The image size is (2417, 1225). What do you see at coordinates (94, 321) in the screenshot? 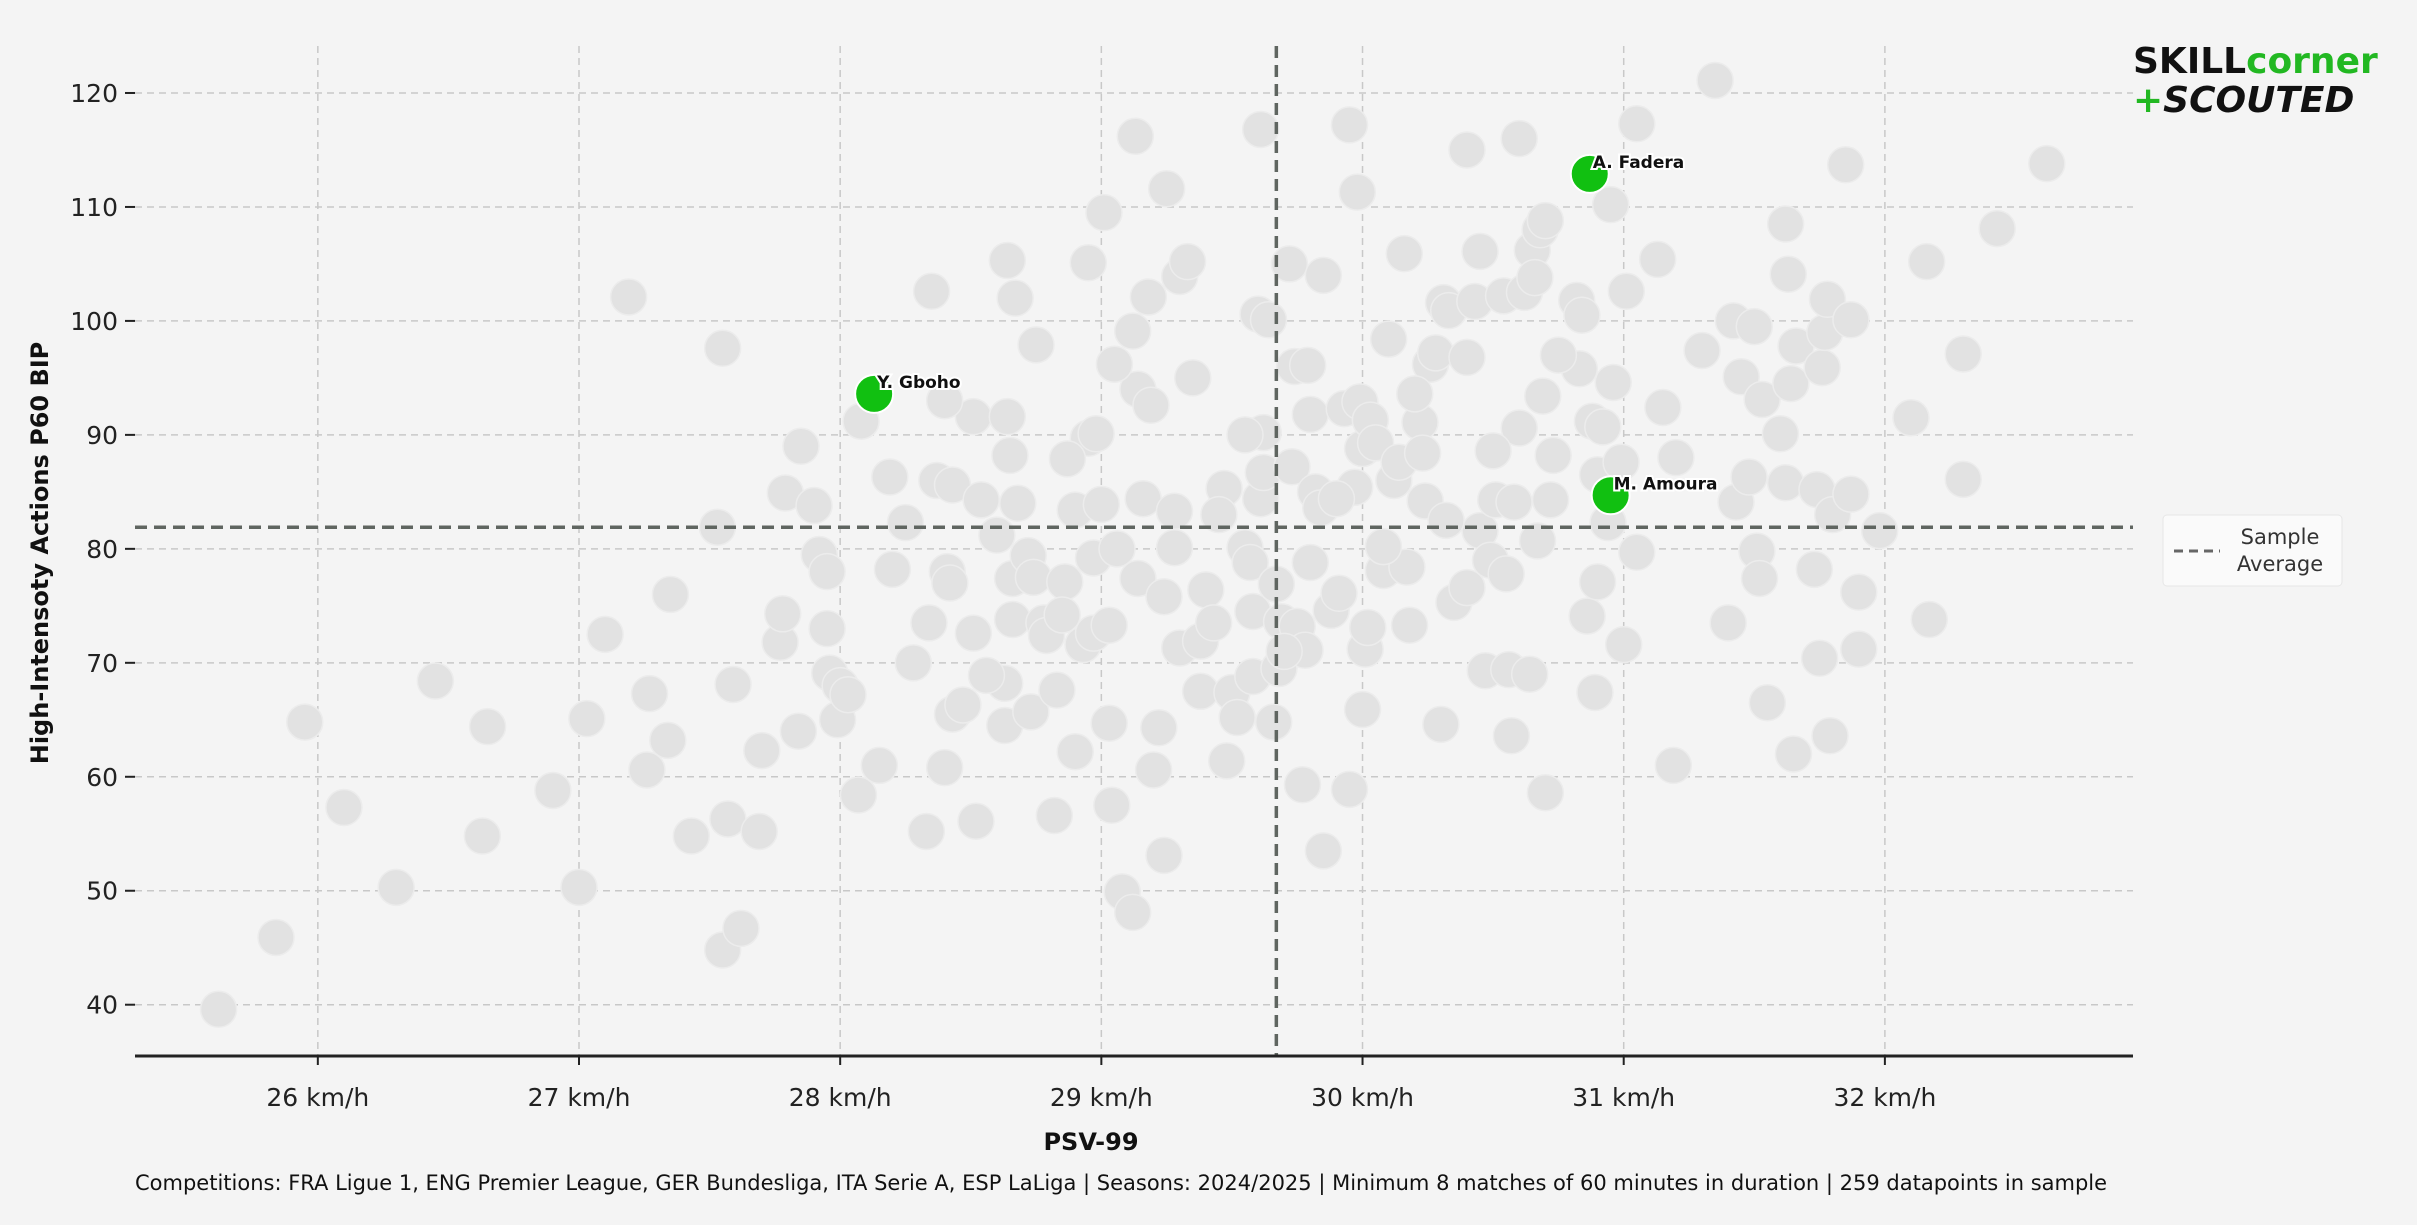
I see `y-tick-label: 100` at bounding box center [94, 321].